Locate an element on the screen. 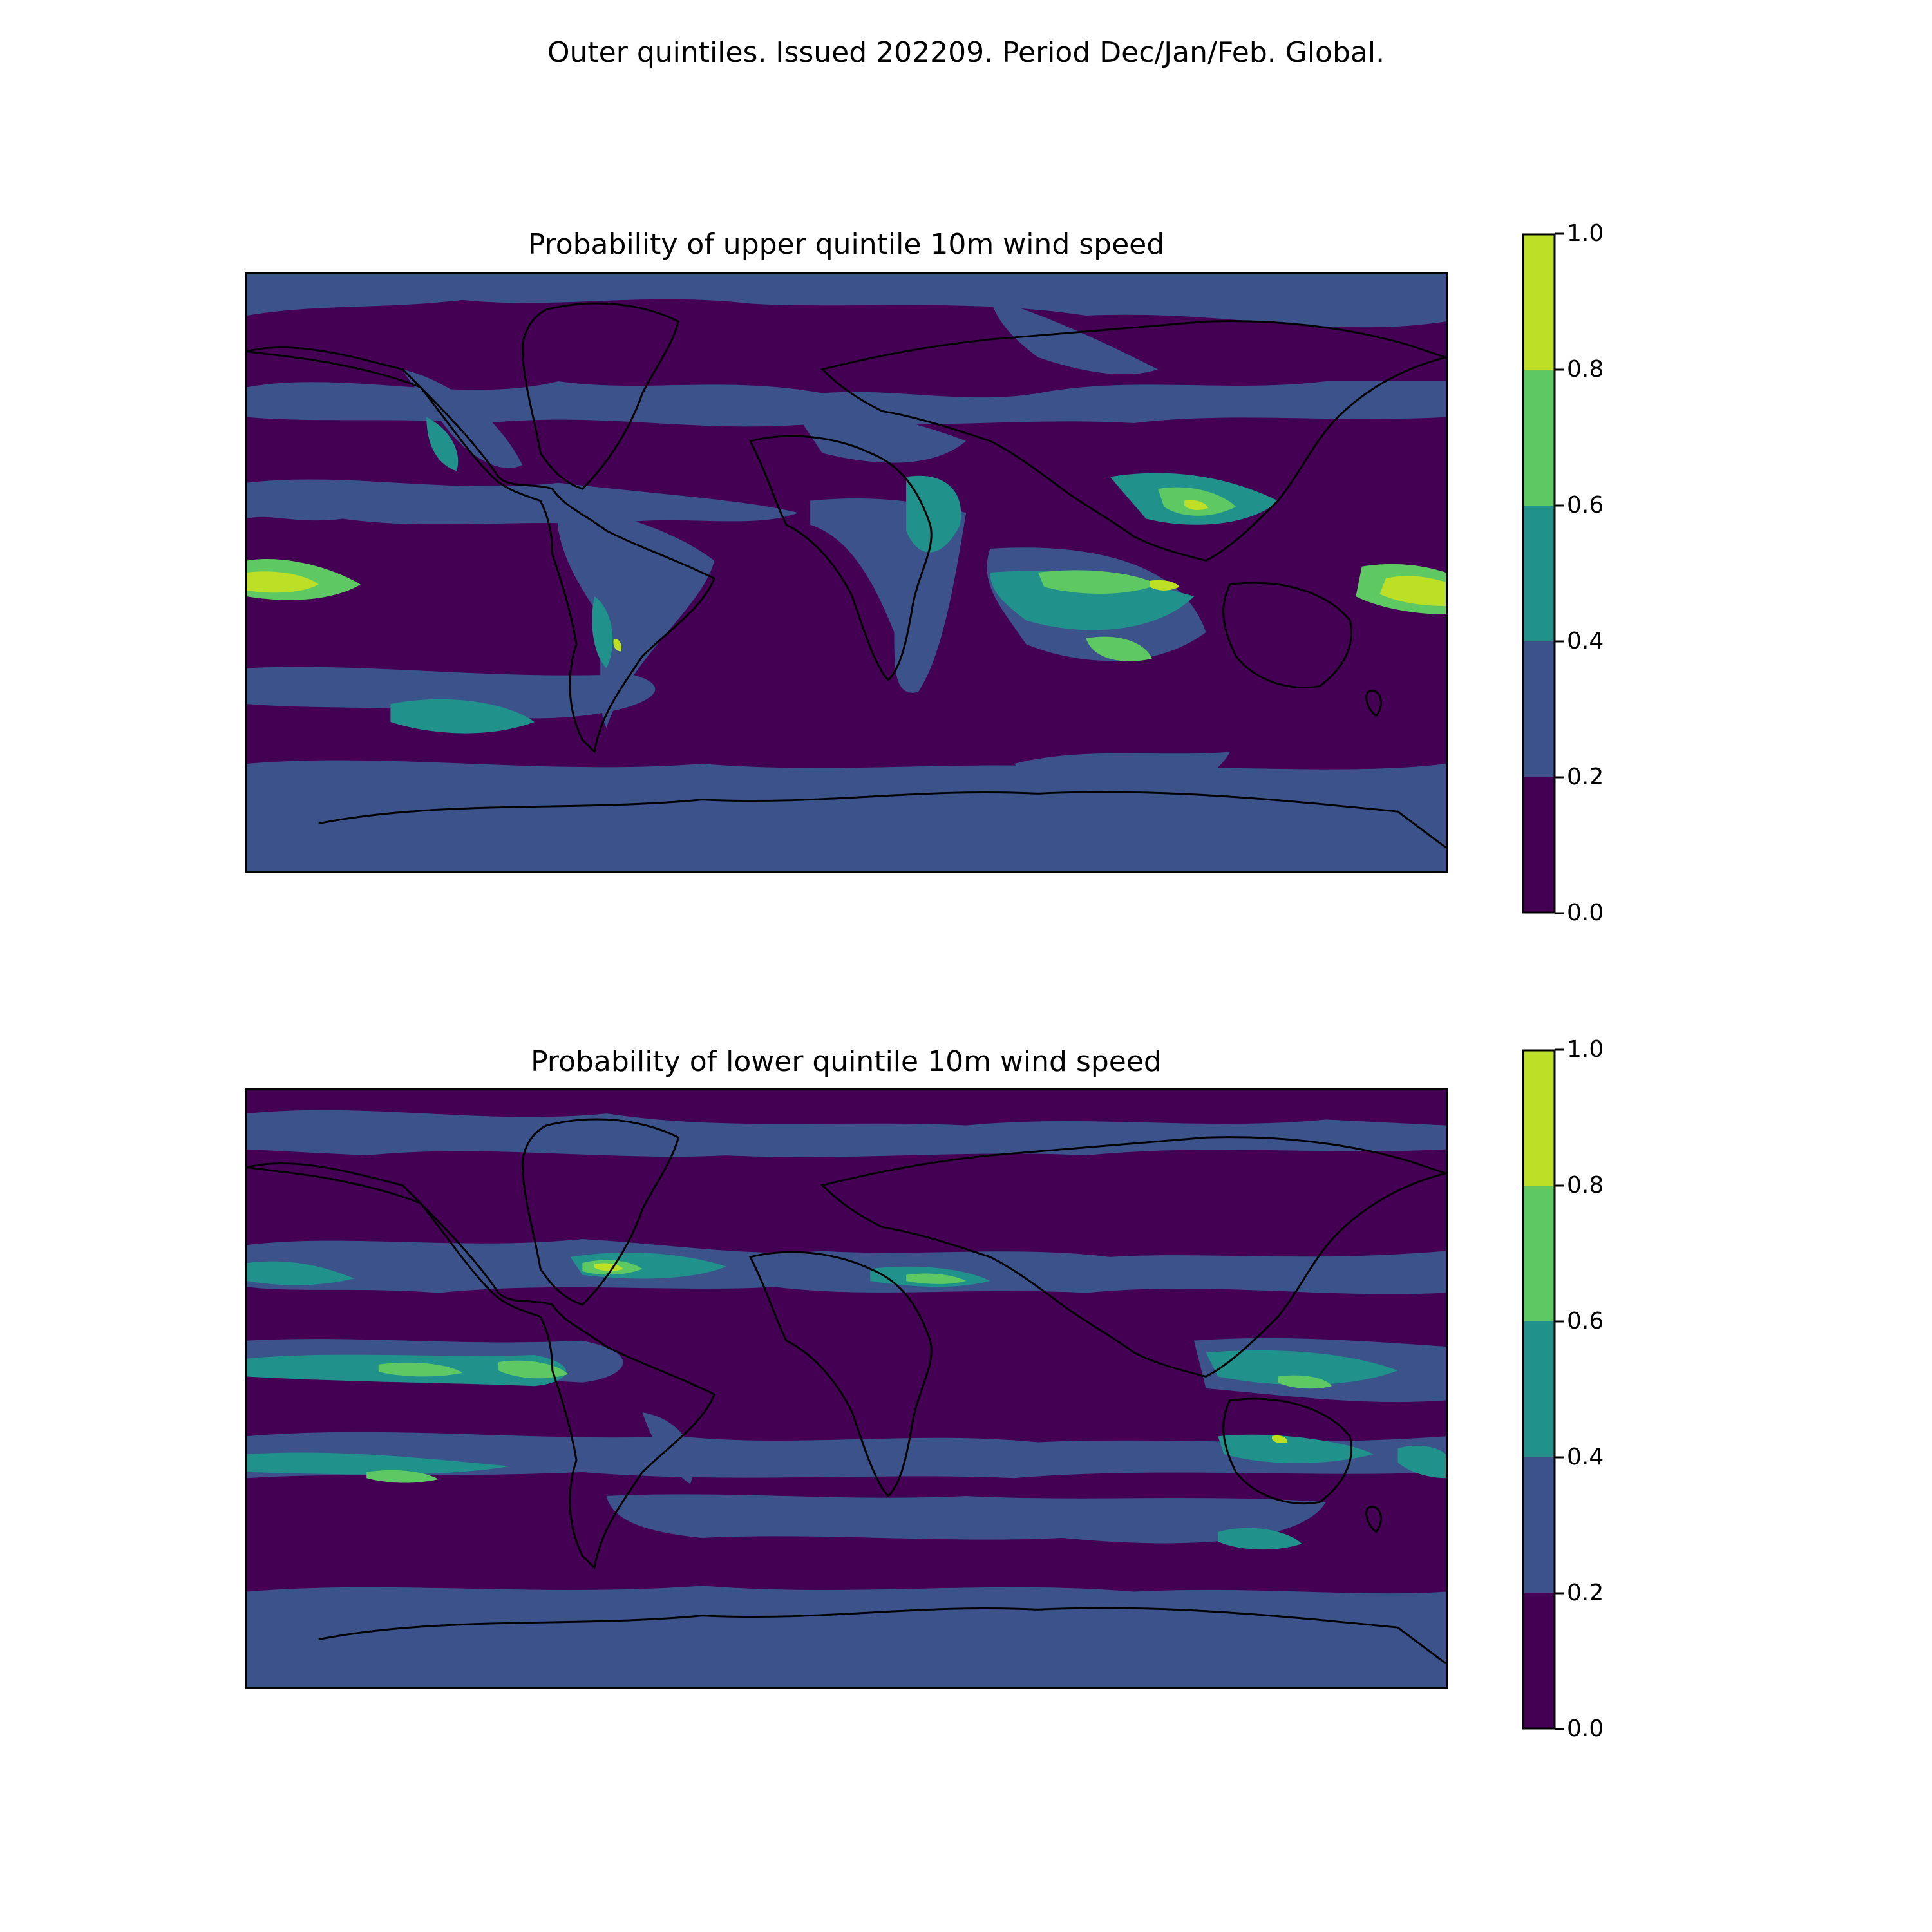  upper-colorbar-svg is located at coordinates (1539, 573).